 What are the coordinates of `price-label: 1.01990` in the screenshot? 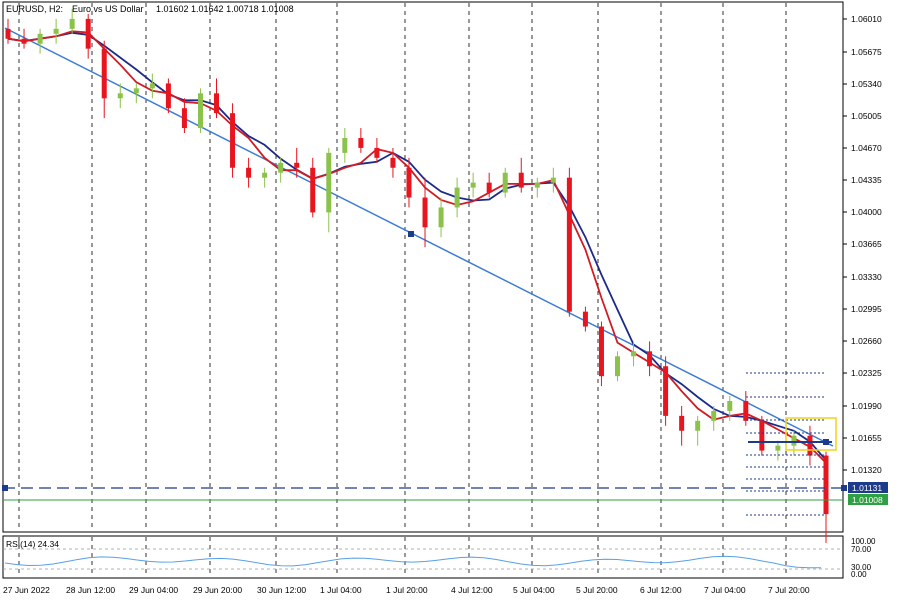 It's located at (866, 406).